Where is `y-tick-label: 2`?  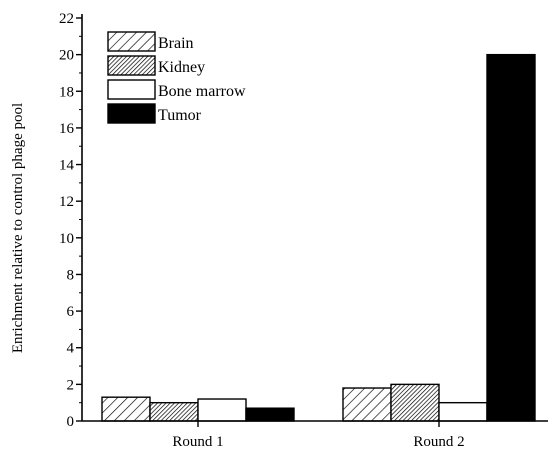 y-tick-label: 2 is located at coordinates (71, 385).